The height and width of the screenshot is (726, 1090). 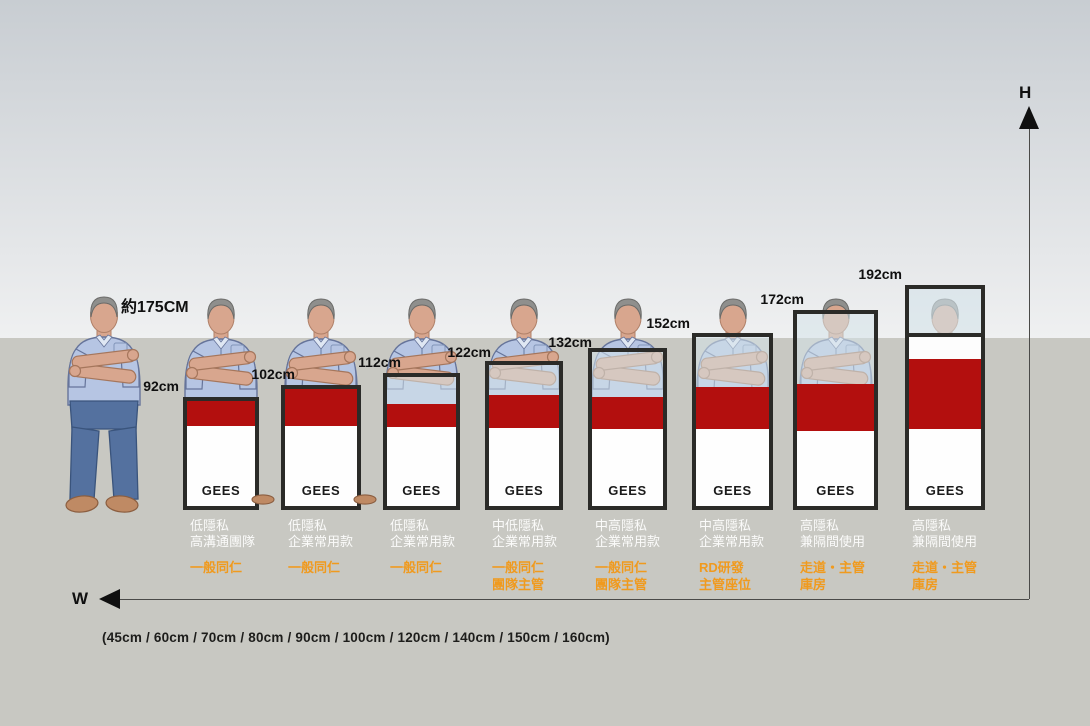 I want to click on privacy-label-line: 中低隱私, so click(x=518, y=525).